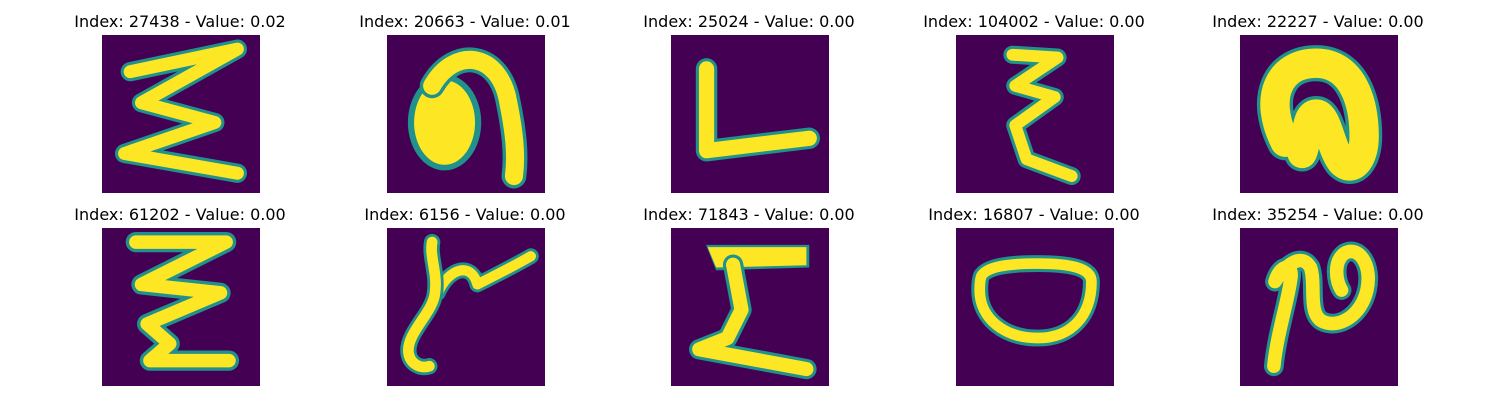 This screenshot has height=400, width=1500. I want to click on panel-3: Index: 25024 - Value: 0.00, so click(749, 96).